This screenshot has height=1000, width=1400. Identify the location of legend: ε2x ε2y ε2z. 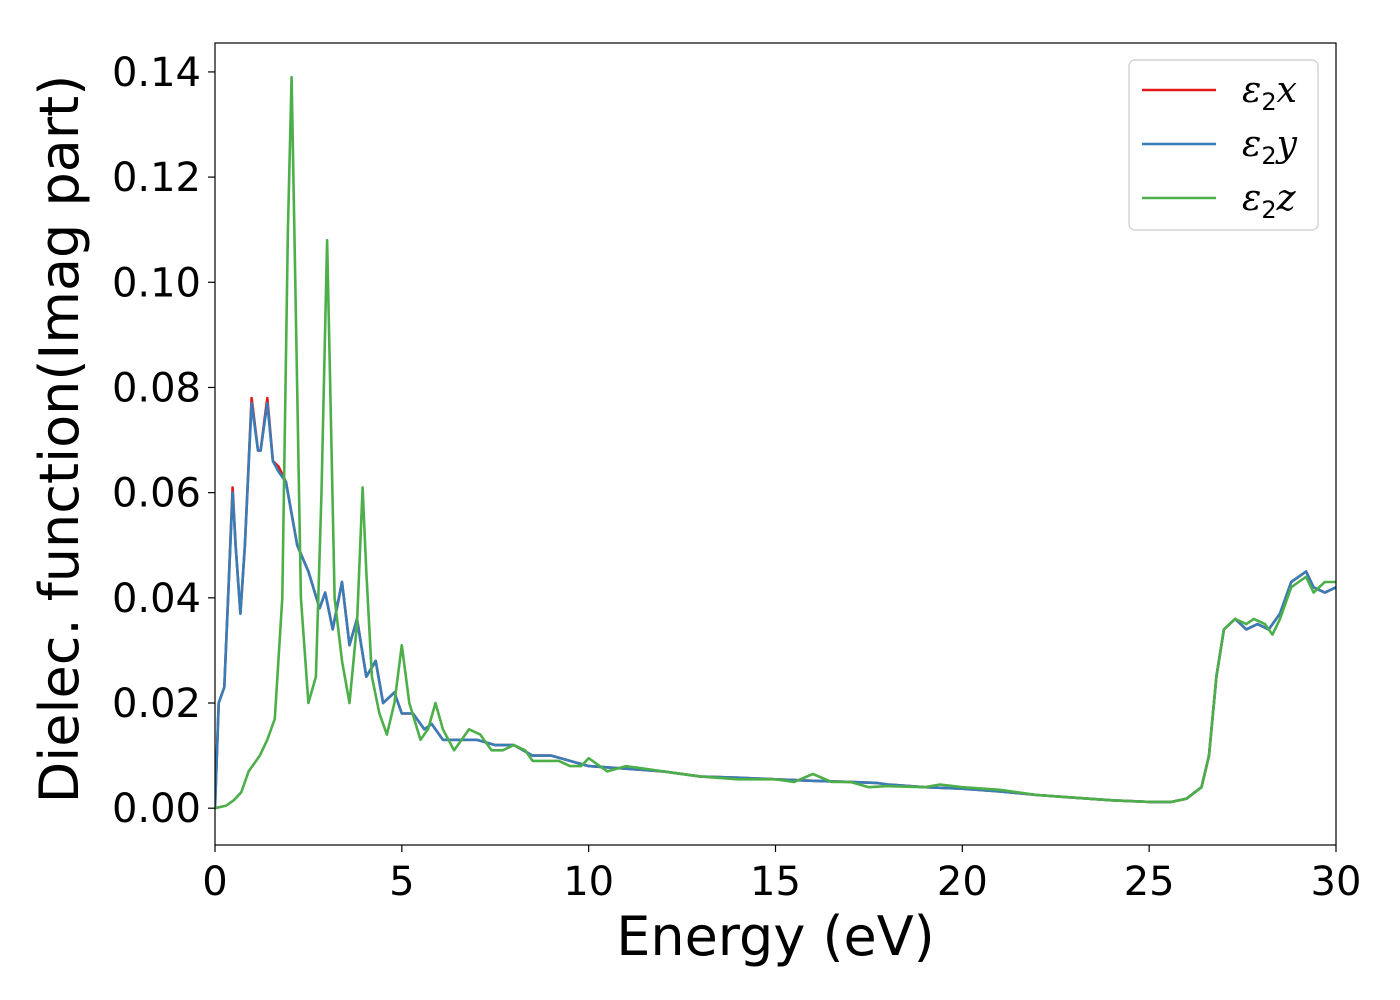
(1223, 145).